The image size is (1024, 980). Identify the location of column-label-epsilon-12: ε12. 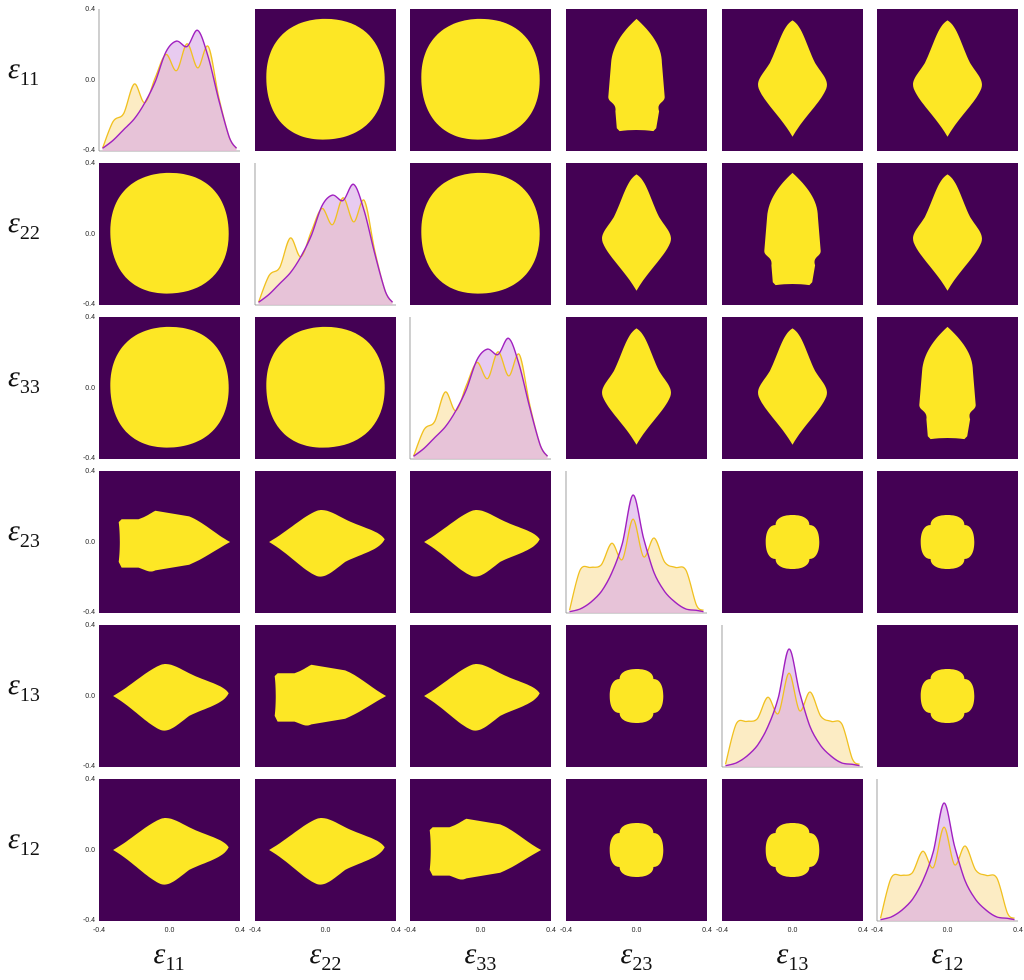
(948, 956).